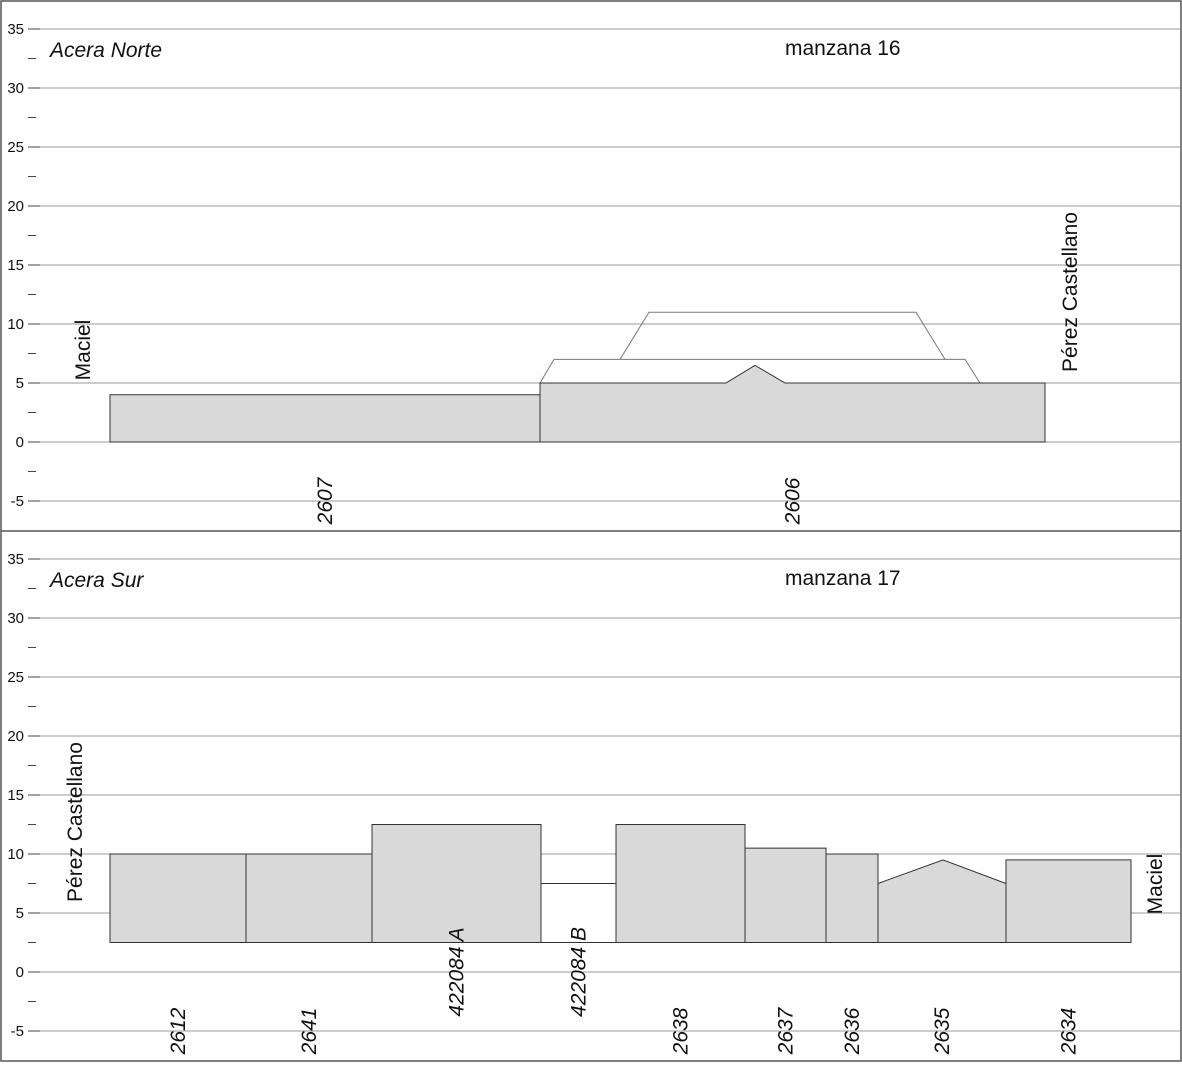 The width and height of the screenshot is (1182, 1067). I want to click on lot-label: 2635, so click(942, 1031).